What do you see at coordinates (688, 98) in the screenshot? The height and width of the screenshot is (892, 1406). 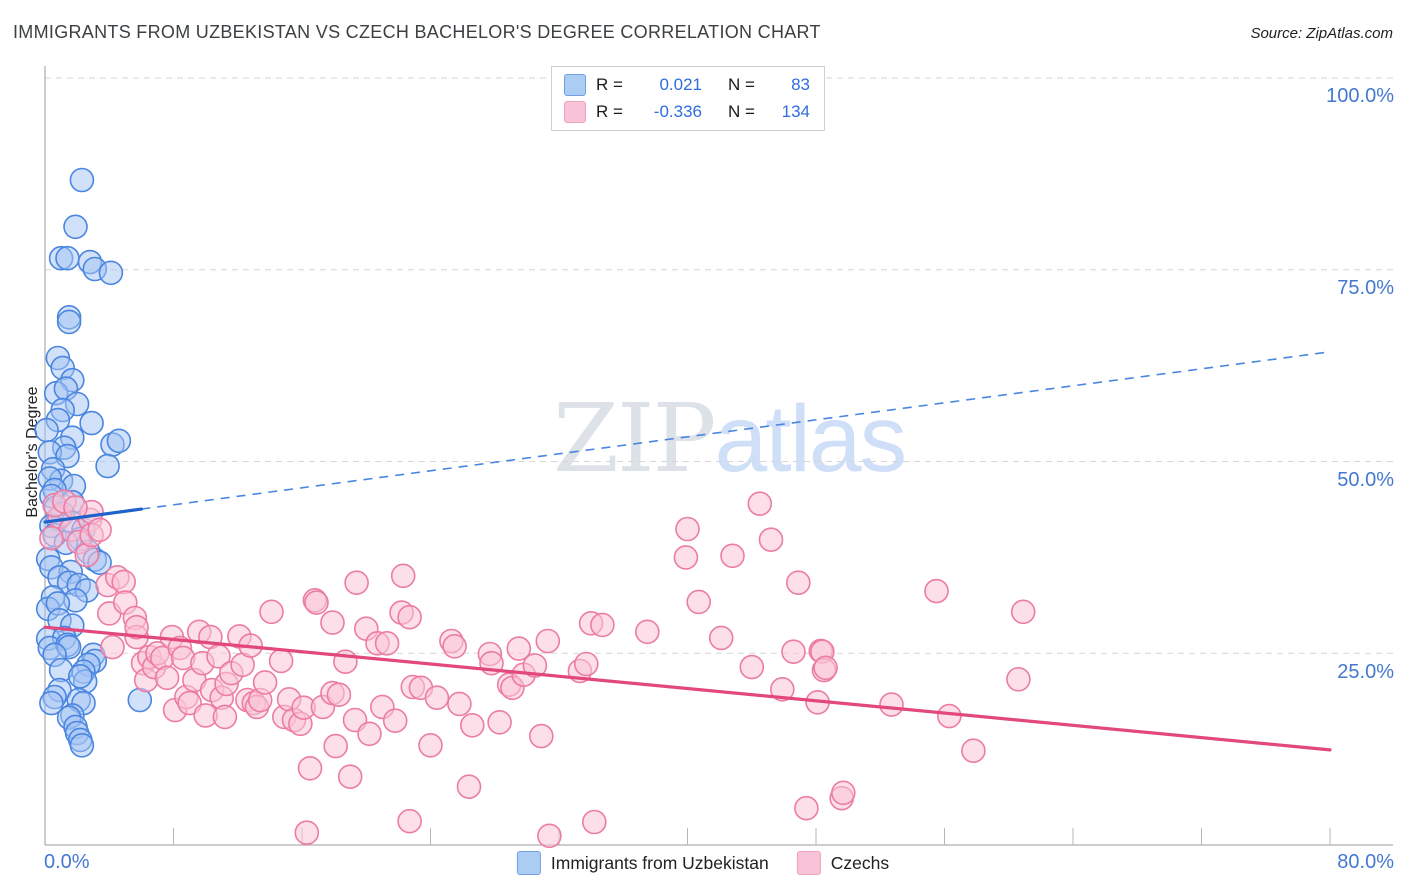 I see `correlation-legend: R = 0.021 N = 83 R = -0.336 N = 134` at bounding box center [688, 98].